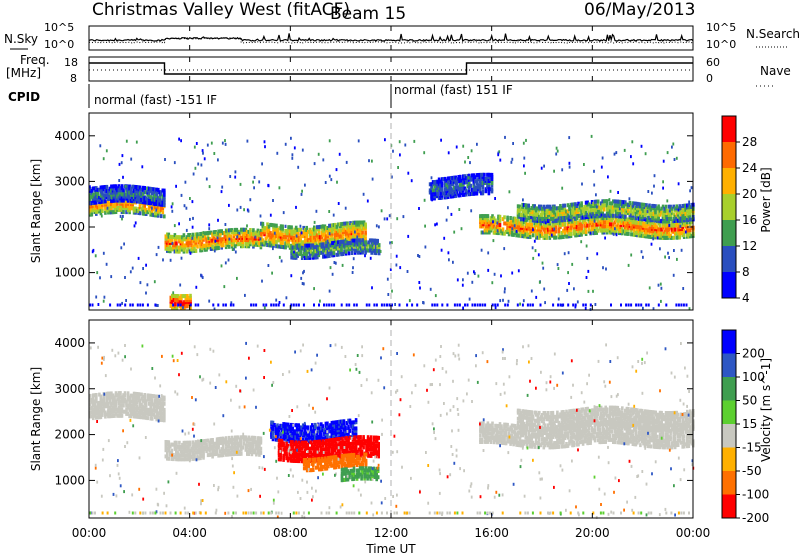 The height and width of the screenshot is (554, 800). What do you see at coordinates (155, 100) in the screenshot?
I see `cpid-segment-1: normal (fast) -151 IF` at bounding box center [155, 100].